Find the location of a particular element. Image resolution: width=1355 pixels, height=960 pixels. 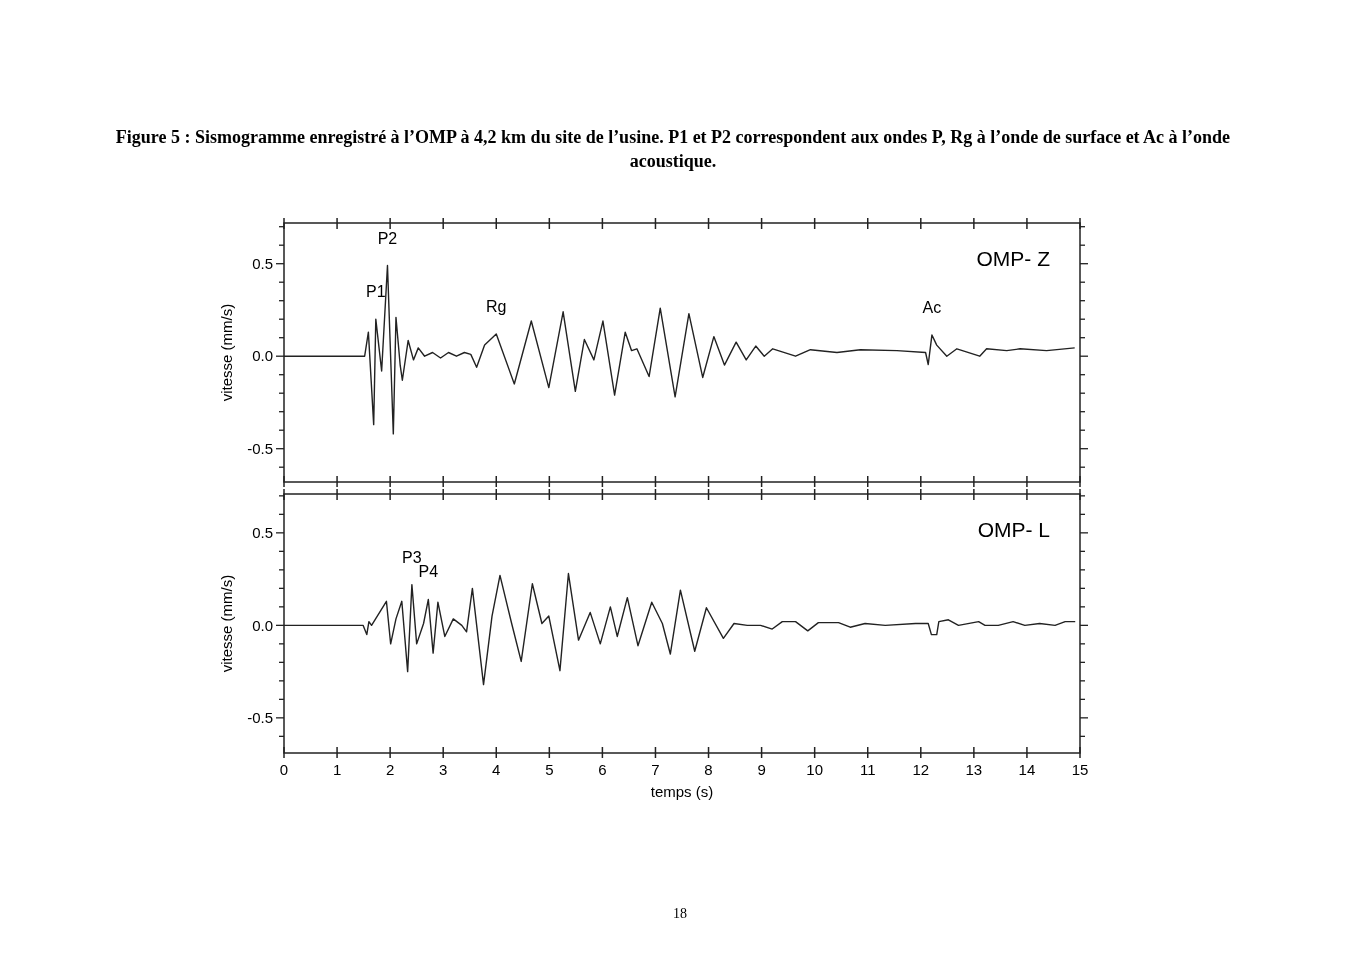

text: 18 is located at coordinates (680, 913).